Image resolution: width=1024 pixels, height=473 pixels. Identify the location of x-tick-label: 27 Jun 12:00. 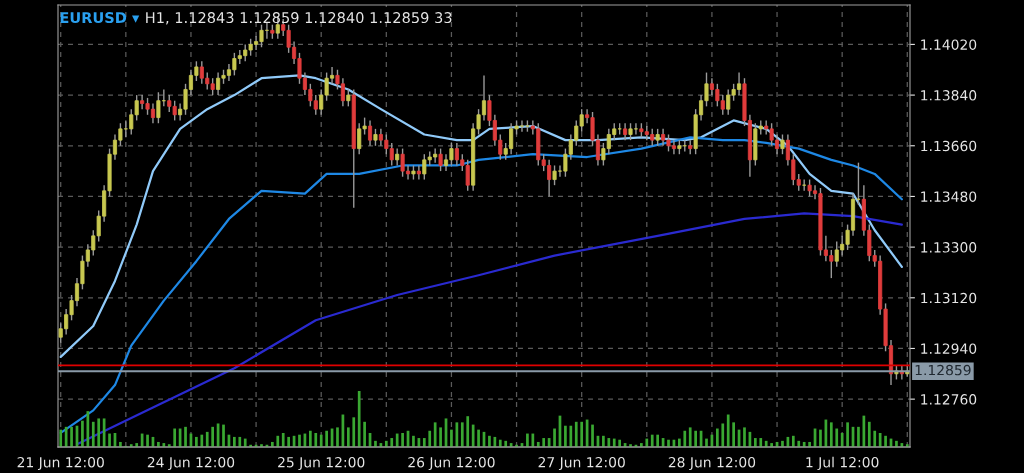
(581, 463).